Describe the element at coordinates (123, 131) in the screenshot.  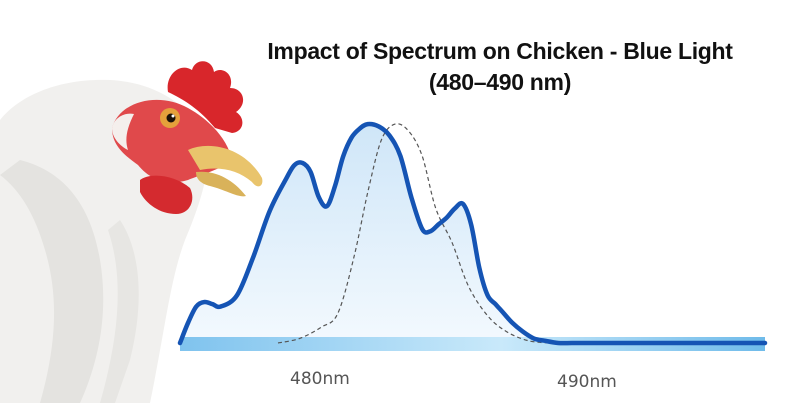
I see `chicken-cheek-feathers` at that location.